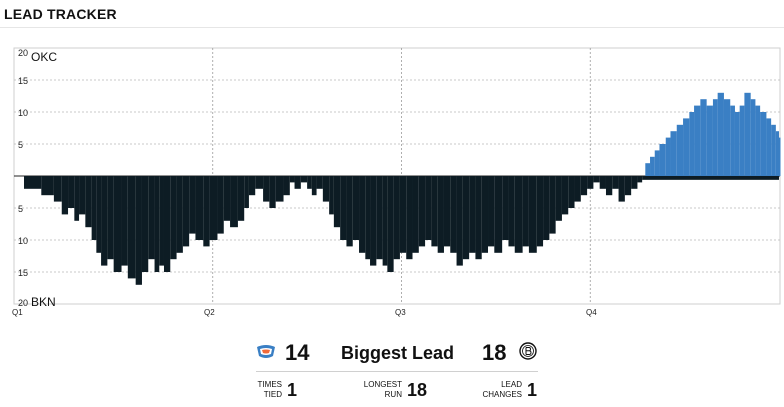  What do you see at coordinates (392, 27) in the screenshot?
I see `title-divider` at bounding box center [392, 27].